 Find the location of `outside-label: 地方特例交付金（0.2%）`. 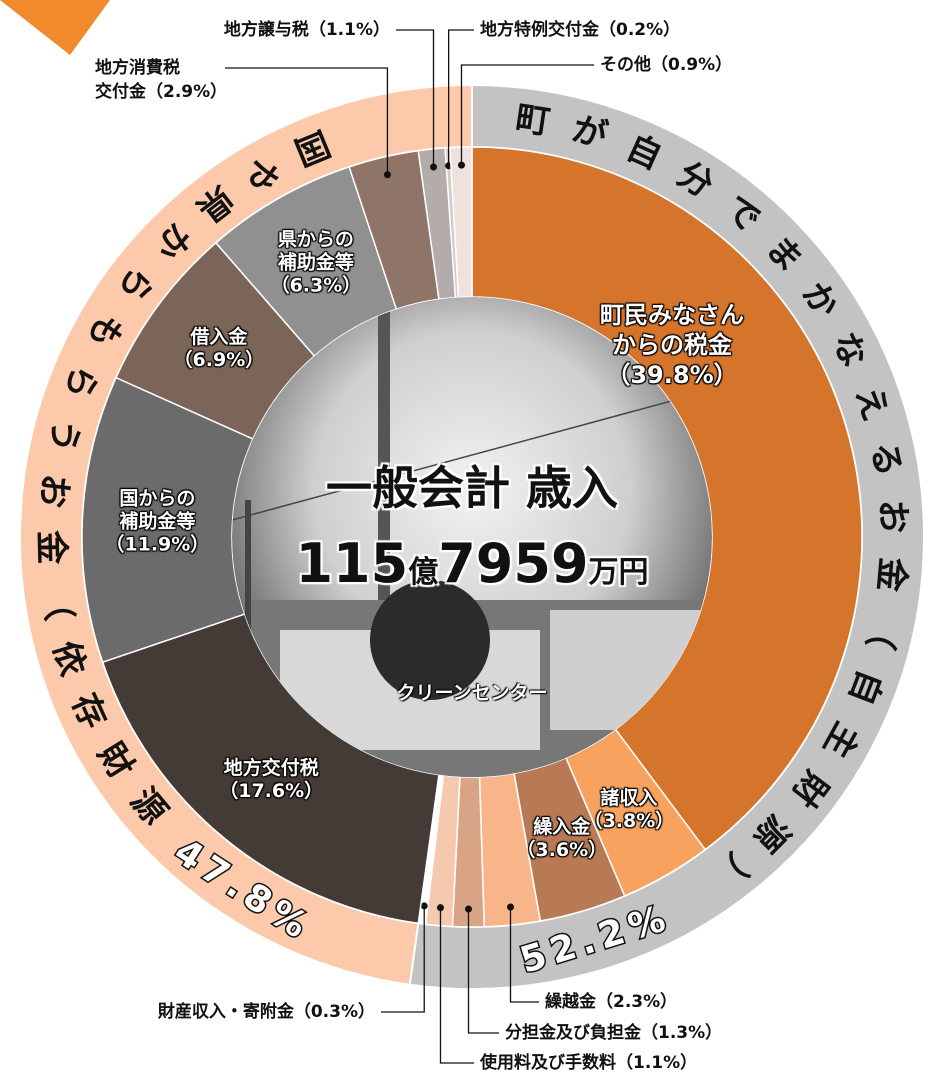

outside-label: 地方特例交付金（0.2%） is located at coordinates (580, 30).